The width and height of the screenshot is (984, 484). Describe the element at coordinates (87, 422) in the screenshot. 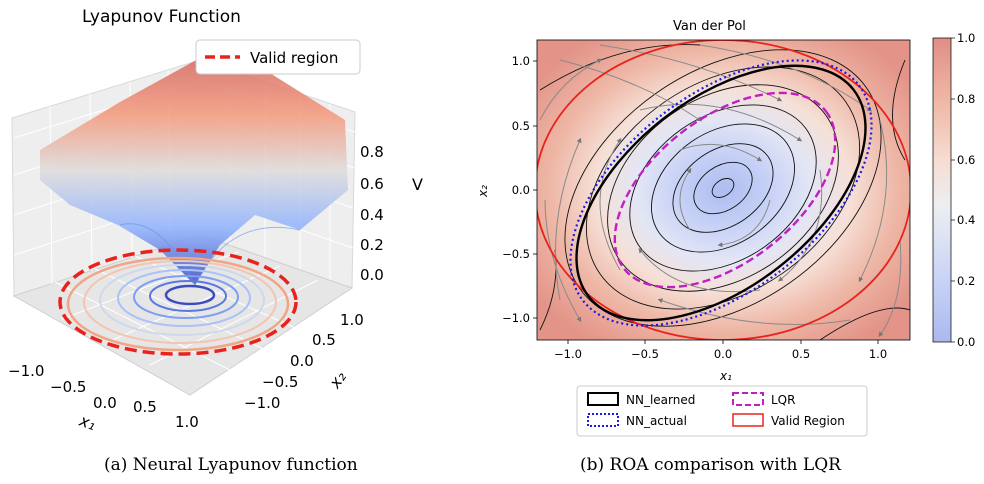

I see `x1-axis-label: x₁` at that location.